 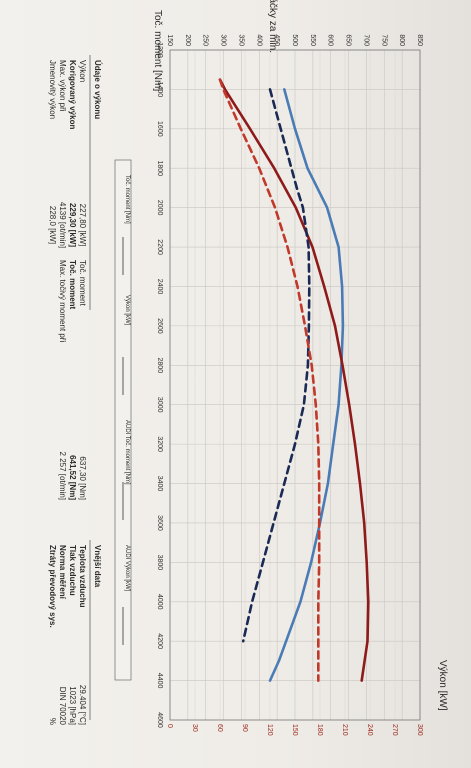 I want to click on x-axis-label: Otáčky za min., so click(x=272, y=26).